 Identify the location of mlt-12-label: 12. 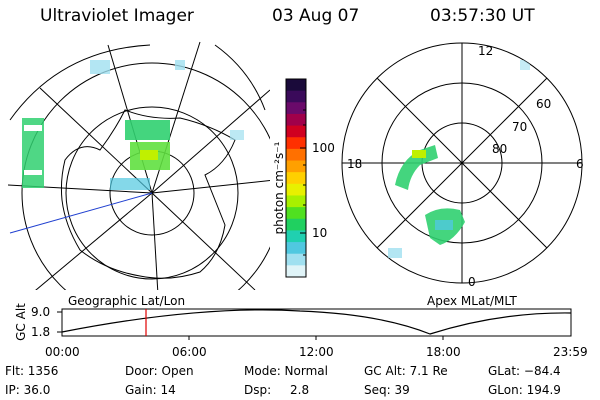
(486, 51).